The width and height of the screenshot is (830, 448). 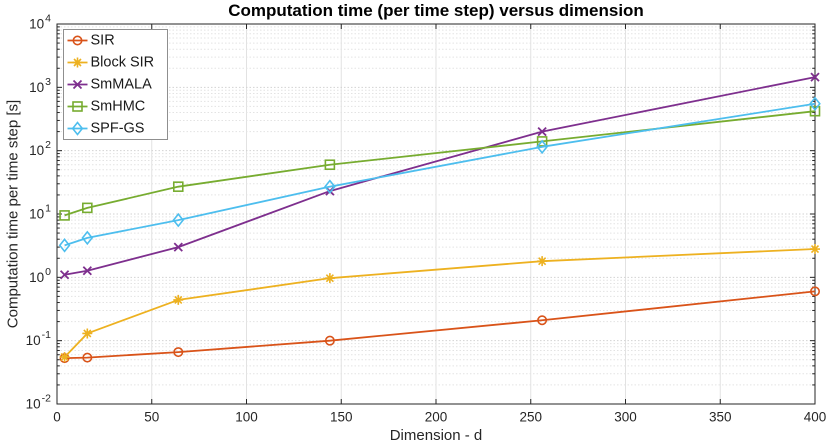 I want to click on y-tick-label: 10¹, so click(x=40, y=212).